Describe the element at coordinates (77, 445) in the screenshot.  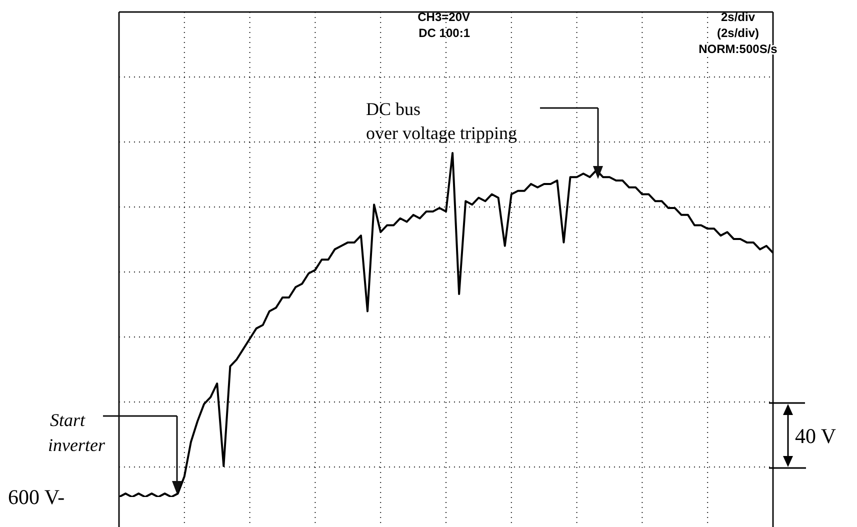
I see `text: inverter` at that location.